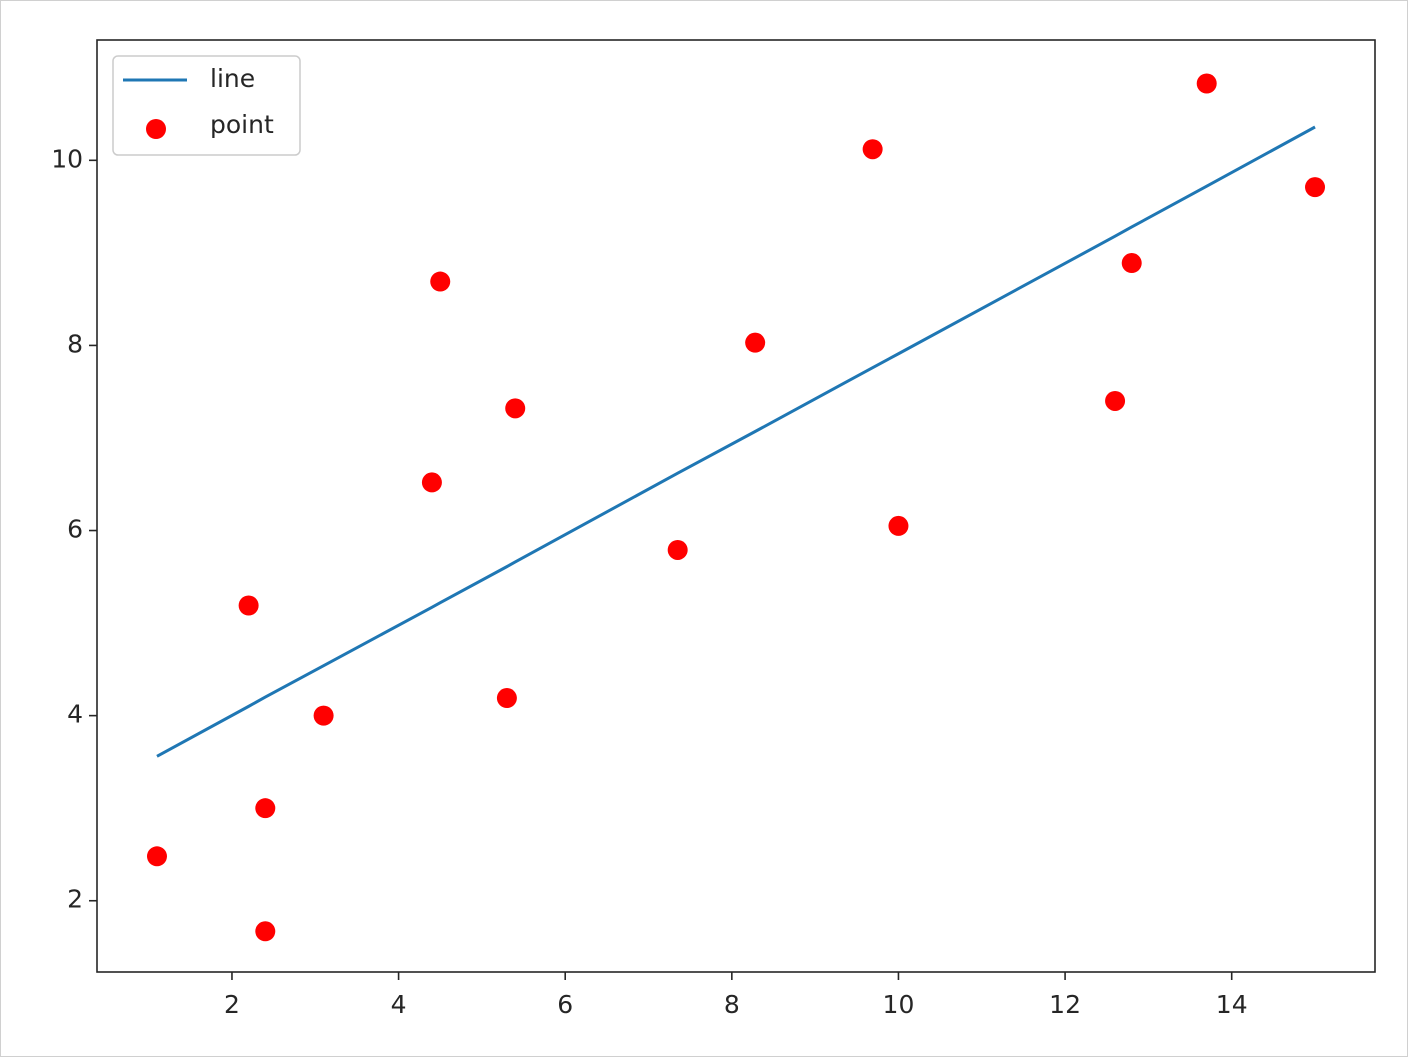  What do you see at coordinates (732, 1004) in the screenshot?
I see `x-tick-label: 8` at bounding box center [732, 1004].